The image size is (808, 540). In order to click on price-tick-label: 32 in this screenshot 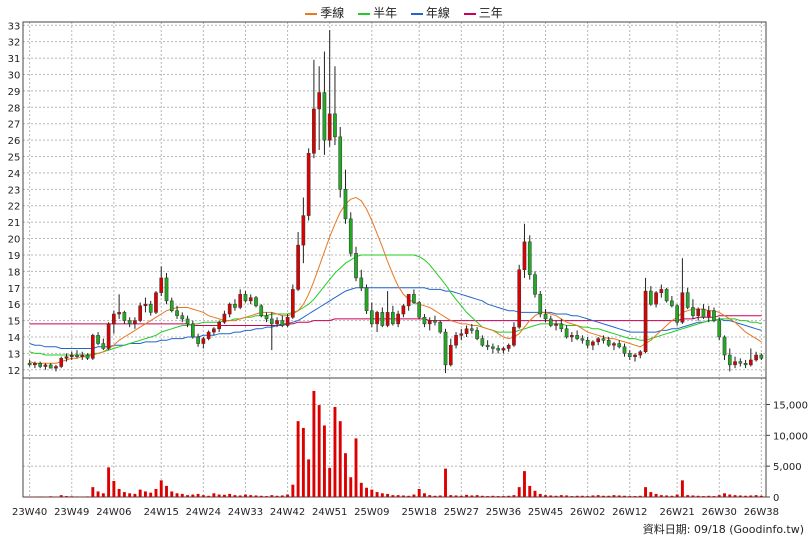, I will do `click(14, 43)`.